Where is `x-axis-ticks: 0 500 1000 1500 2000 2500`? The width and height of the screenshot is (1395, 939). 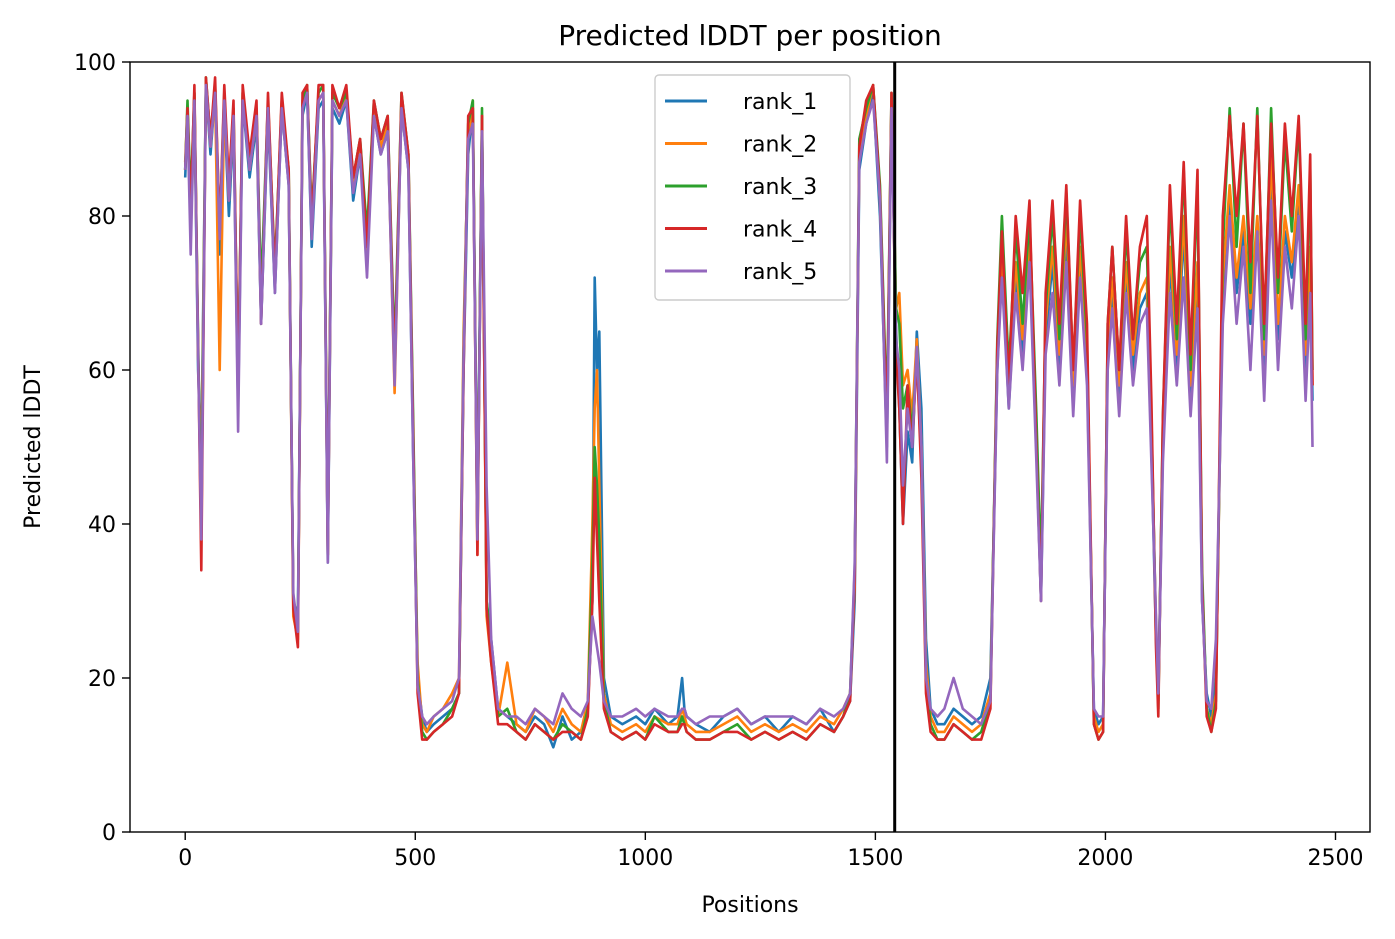
x-axis-ticks: 0 500 1000 1500 2000 2500 is located at coordinates (770, 851).